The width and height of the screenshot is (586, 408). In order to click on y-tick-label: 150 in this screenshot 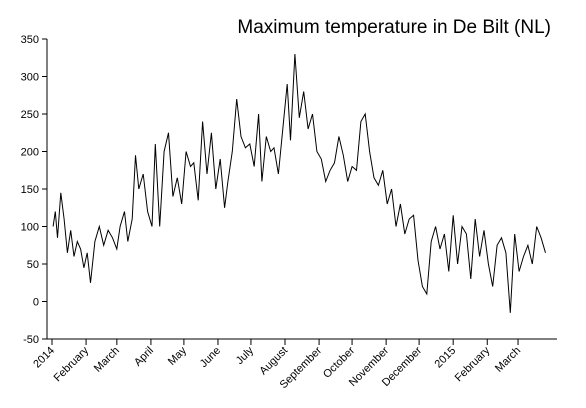, I will do `click(30, 190)`.